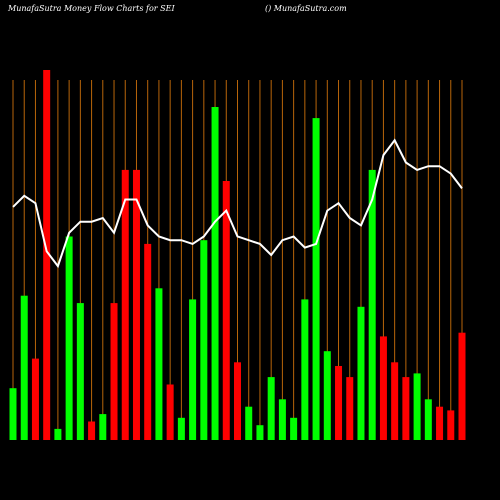 The height and width of the screenshot is (500, 500). What do you see at coordinates (91, 8) in the screenshot?
I see `chart-title: MunafaSutra Money Flow Charts for SEI` at bounding box center [91, 8].